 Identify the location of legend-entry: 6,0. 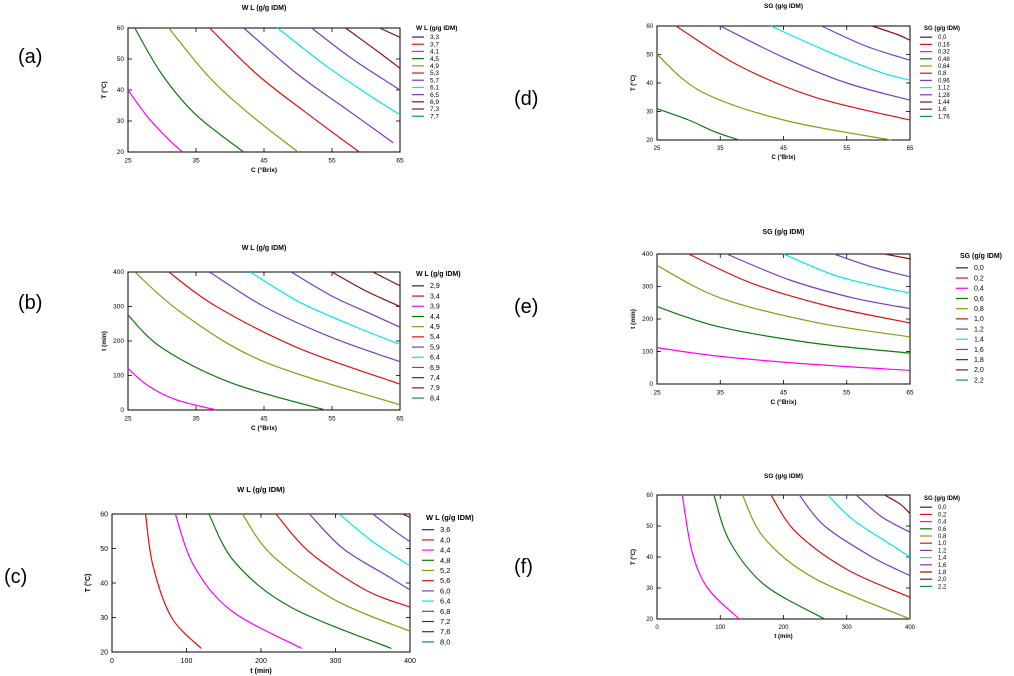
(445, 590).